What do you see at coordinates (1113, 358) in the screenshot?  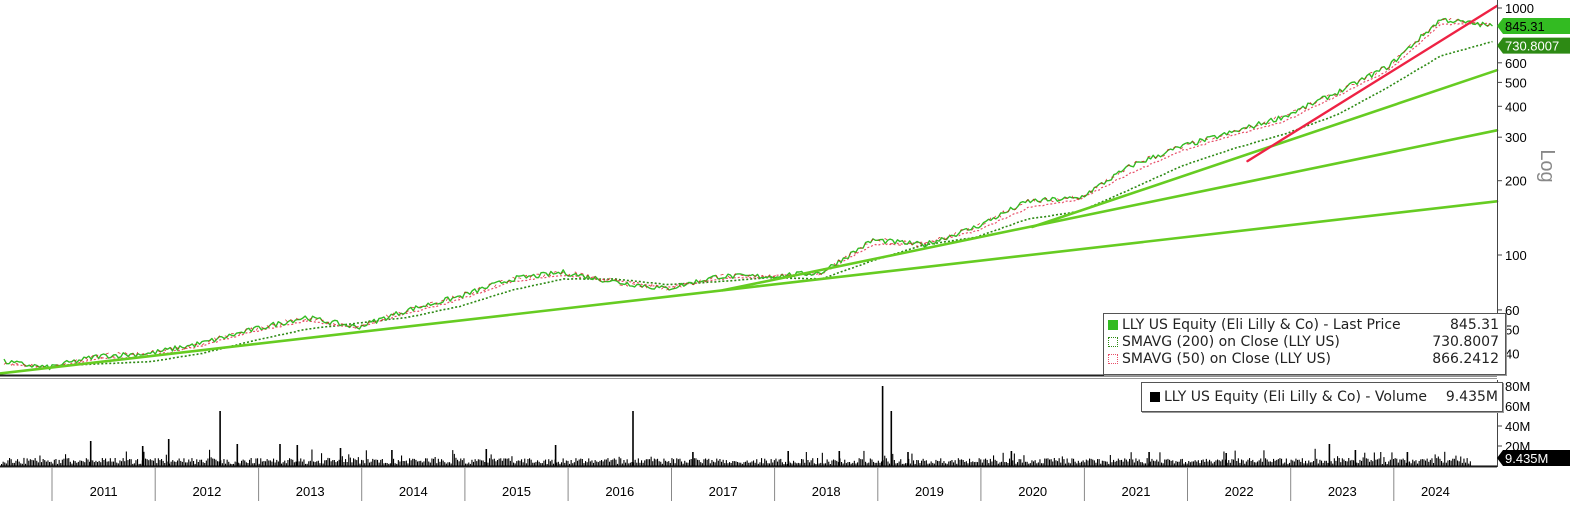 I see `dotted-pink-square-icon` at bounding box center [1113, 358].